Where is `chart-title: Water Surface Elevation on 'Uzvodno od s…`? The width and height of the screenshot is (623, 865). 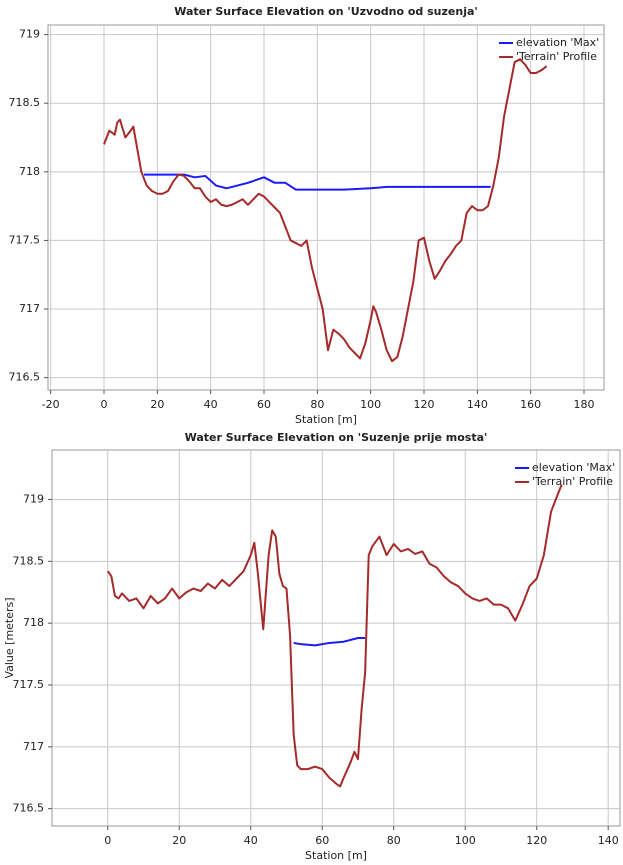
chart-title: Water Surface Elevation on 'Uzvodno od s… is located at coordinates (326, 11).